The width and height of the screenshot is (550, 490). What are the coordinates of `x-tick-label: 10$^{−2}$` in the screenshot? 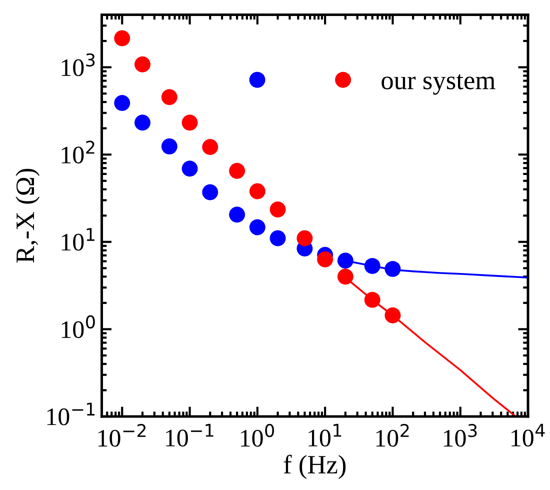 It's located at (122, 435).